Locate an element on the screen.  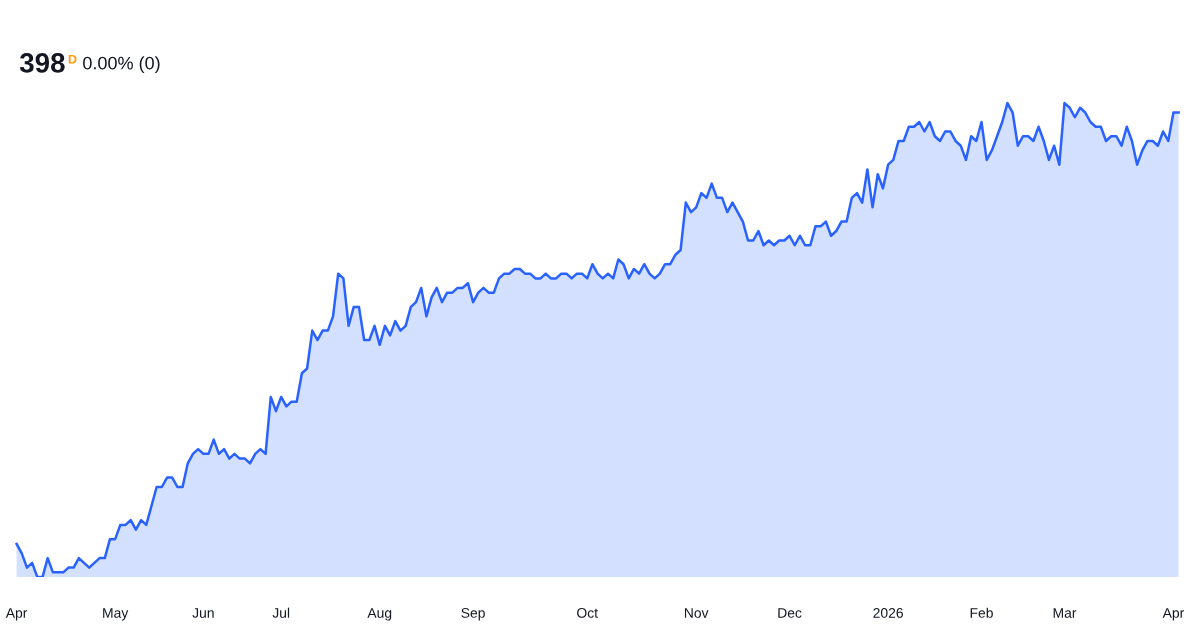
chart-subtitle: 0.00% (0) is located at coordinates (121, 65).